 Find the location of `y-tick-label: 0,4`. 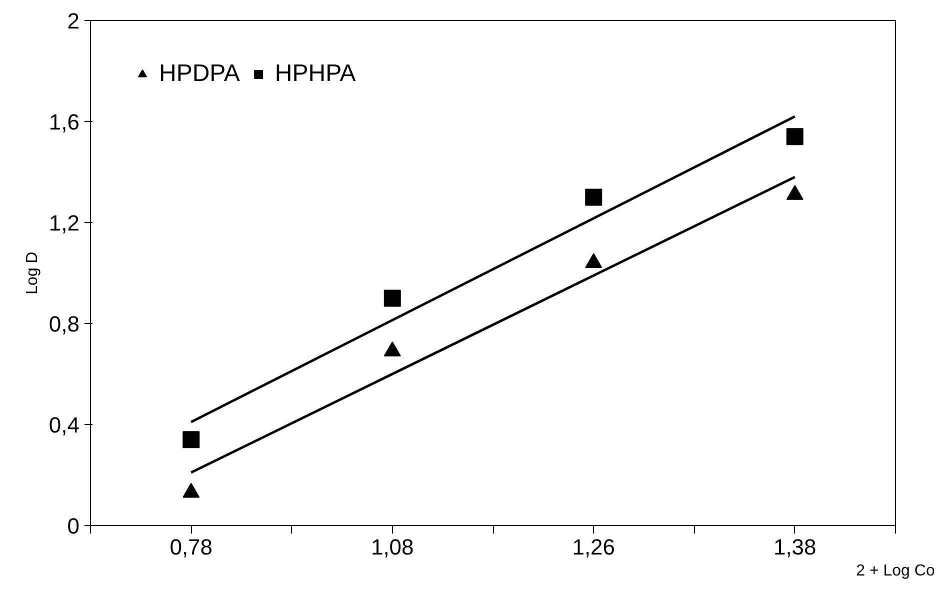

y-tick-label: 0,4 is located at coordinates (64, 425).